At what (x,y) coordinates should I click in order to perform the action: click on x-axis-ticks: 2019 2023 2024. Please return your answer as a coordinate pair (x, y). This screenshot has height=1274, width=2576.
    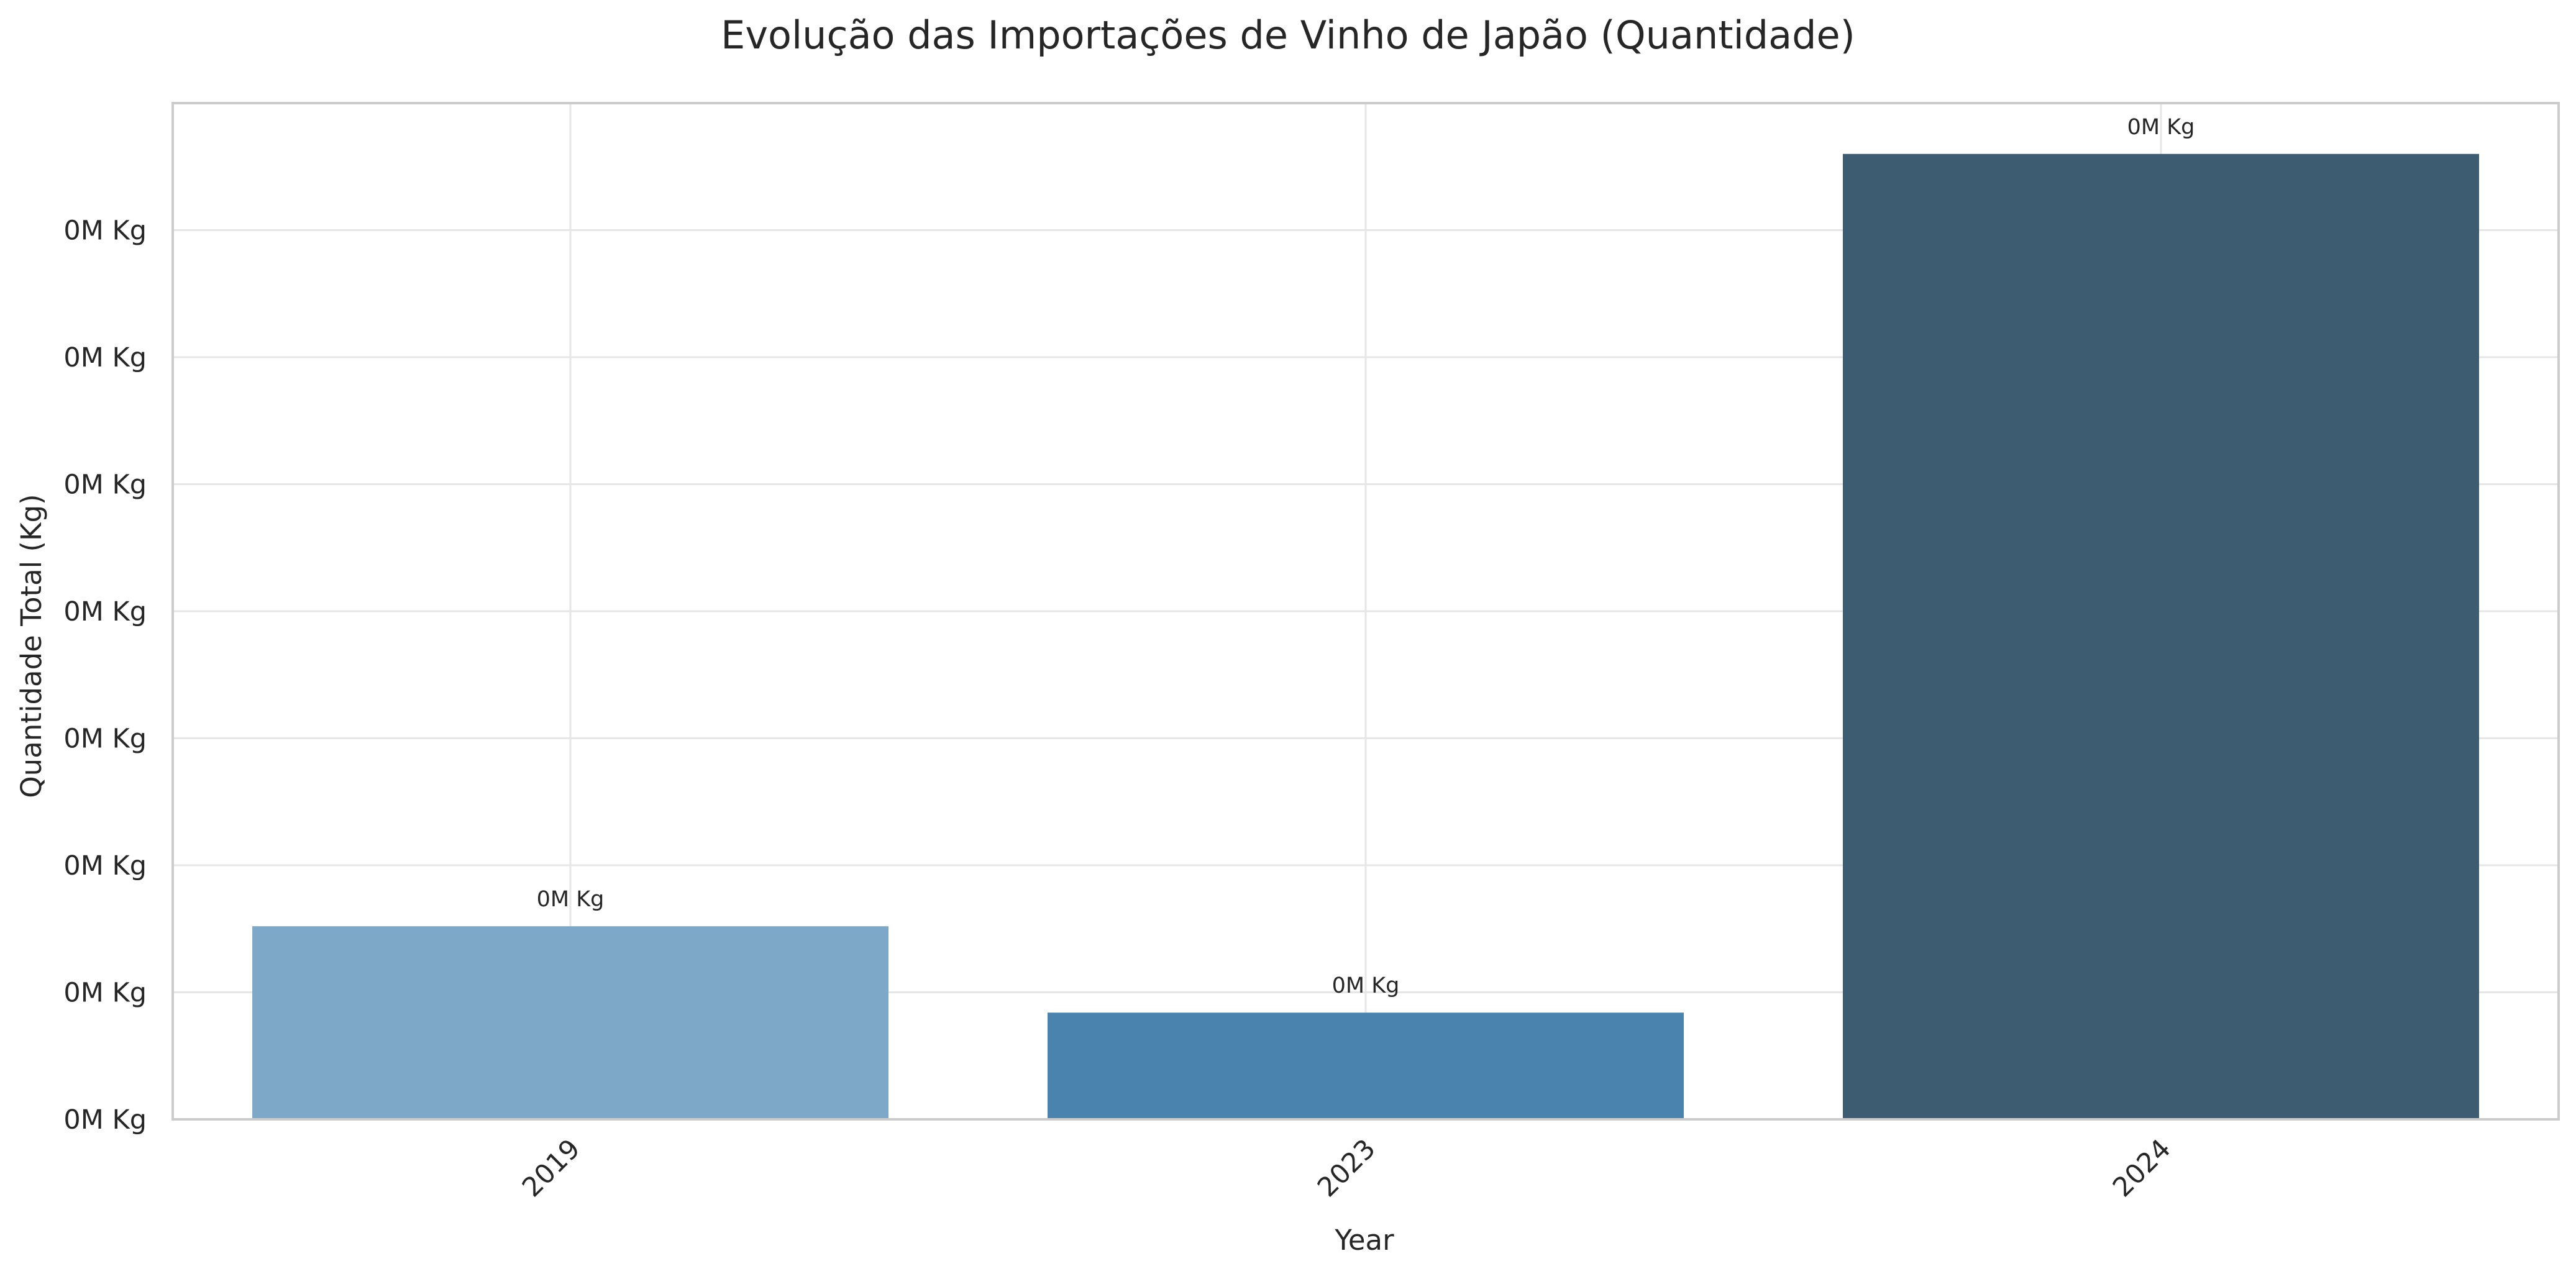
    Looking at the image, I should click on (1346, 1168).